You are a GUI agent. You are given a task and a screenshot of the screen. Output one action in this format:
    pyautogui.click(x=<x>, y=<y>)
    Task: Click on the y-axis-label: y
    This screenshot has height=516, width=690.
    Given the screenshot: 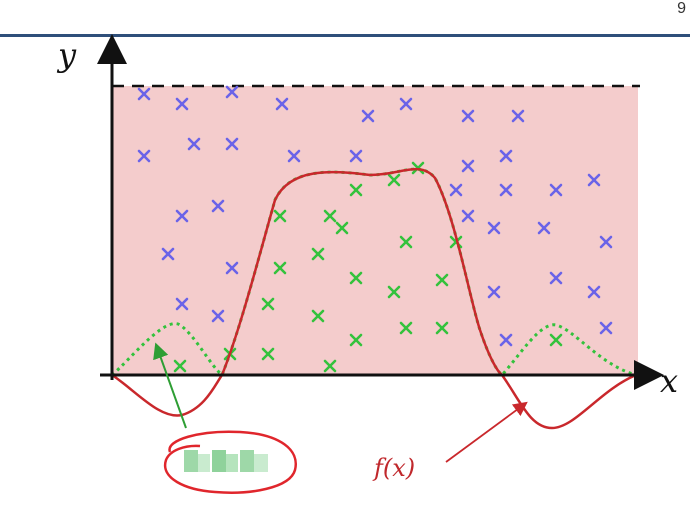 What is the action you would take?
    pyautogui.click(x=66, y=55)
    